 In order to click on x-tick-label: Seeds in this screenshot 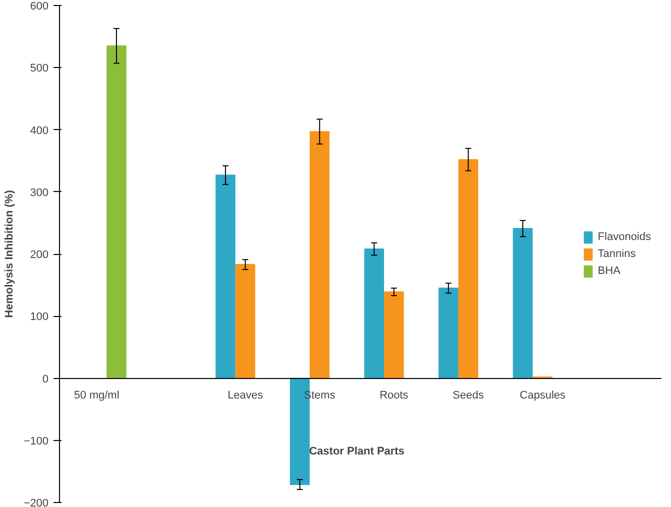, I will do `click(468, 395)`.